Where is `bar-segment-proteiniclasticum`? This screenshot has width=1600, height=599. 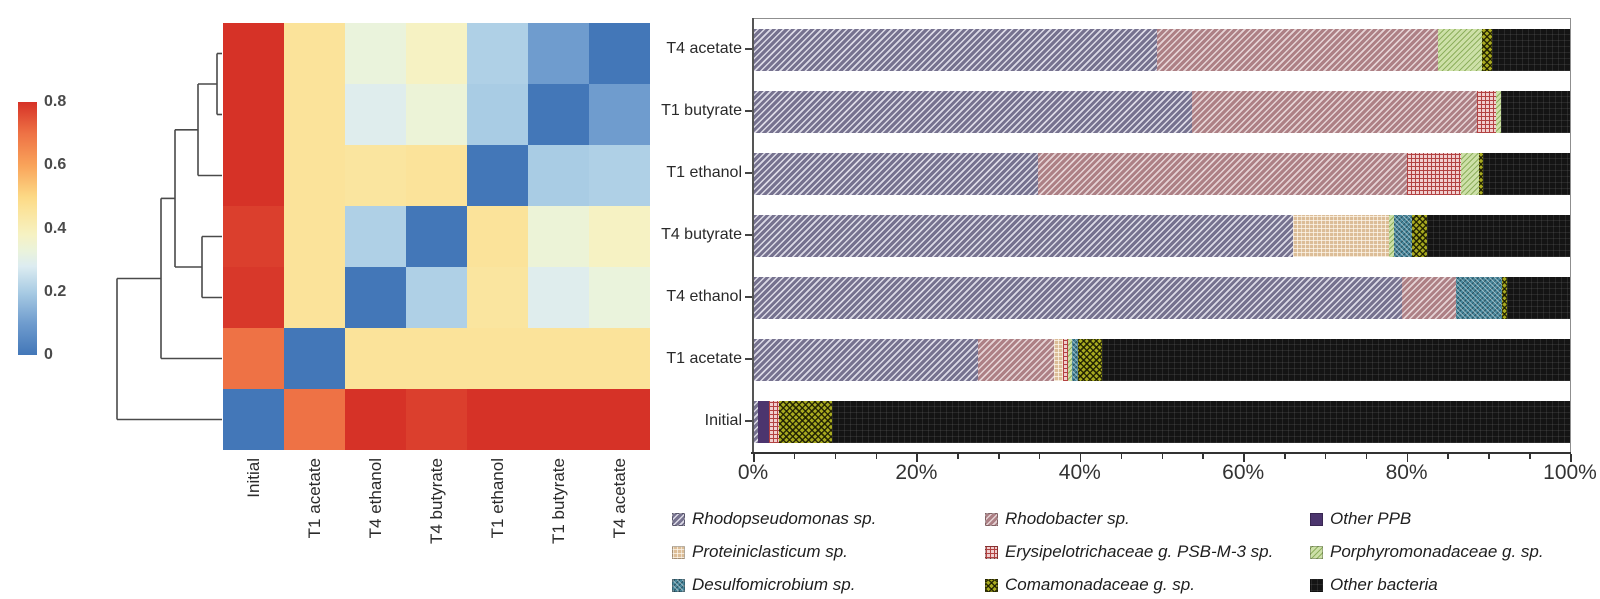 bar-segment-proteiniclasticum is located at coordinates (1341, 236).